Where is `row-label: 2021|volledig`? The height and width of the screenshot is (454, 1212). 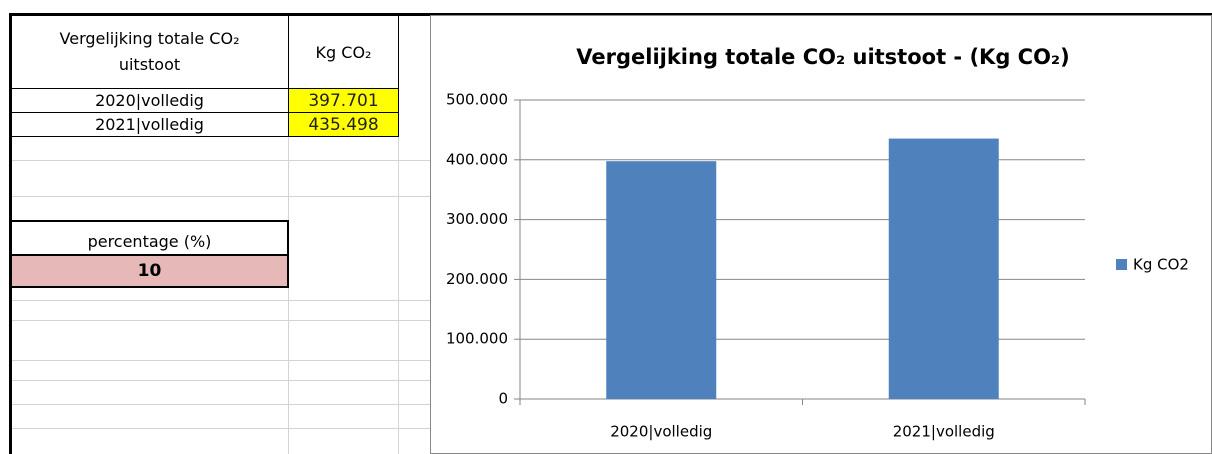 row-label: 2021|volledig is located at coordinates (149, 124).